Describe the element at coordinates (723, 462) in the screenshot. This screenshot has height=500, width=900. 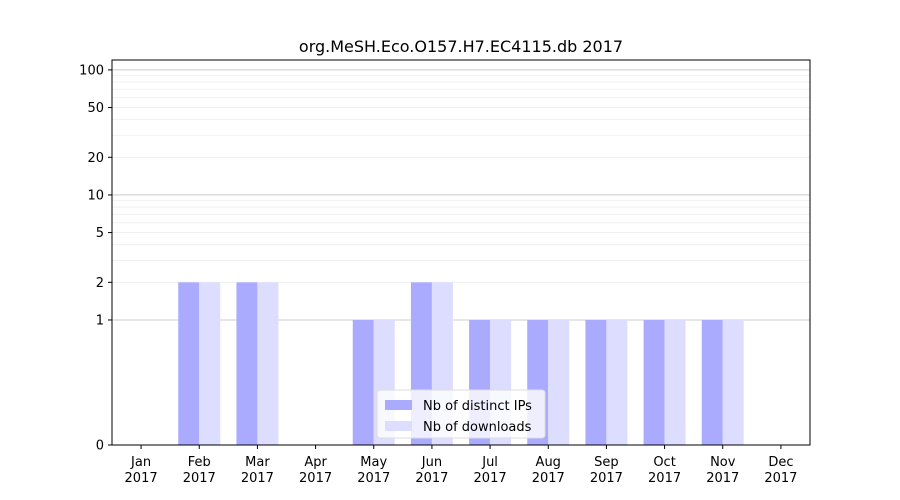
I see `x-tick-label-month: Nov` at that location.